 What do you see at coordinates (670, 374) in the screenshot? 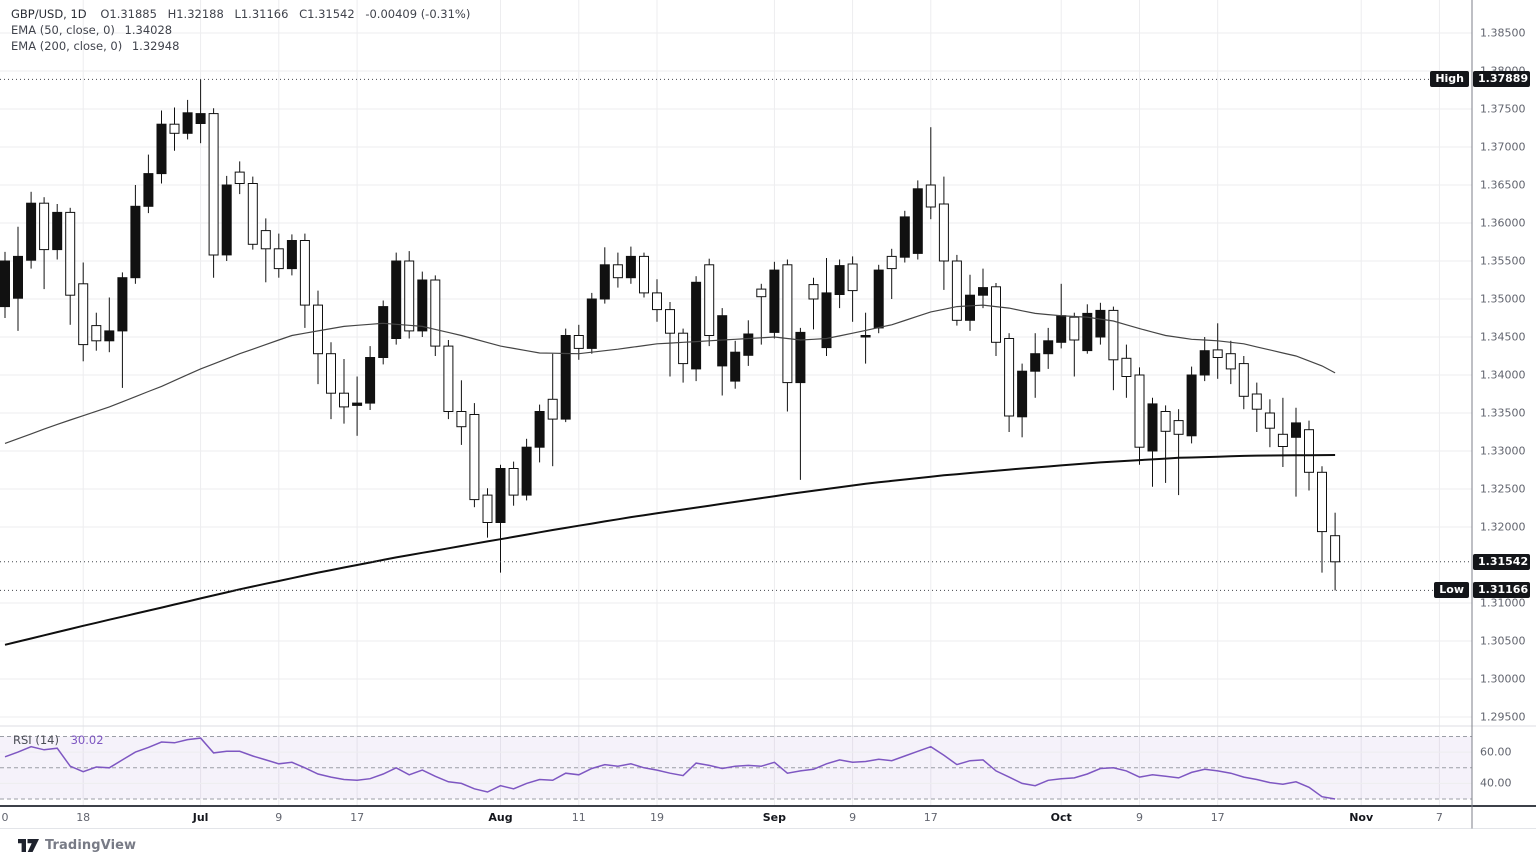
I see `ema50-line` at bounding box center [670, 374].